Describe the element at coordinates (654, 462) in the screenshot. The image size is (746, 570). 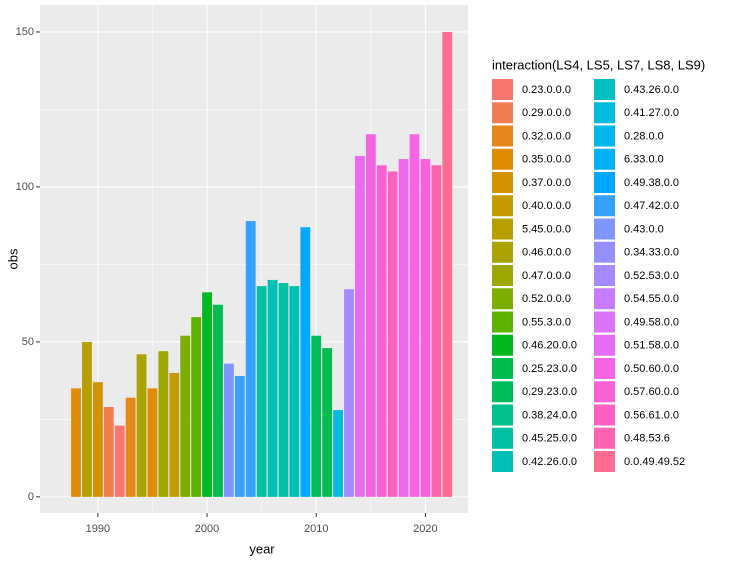
I see `legend-label: 0.0.49.49.52` at that location.